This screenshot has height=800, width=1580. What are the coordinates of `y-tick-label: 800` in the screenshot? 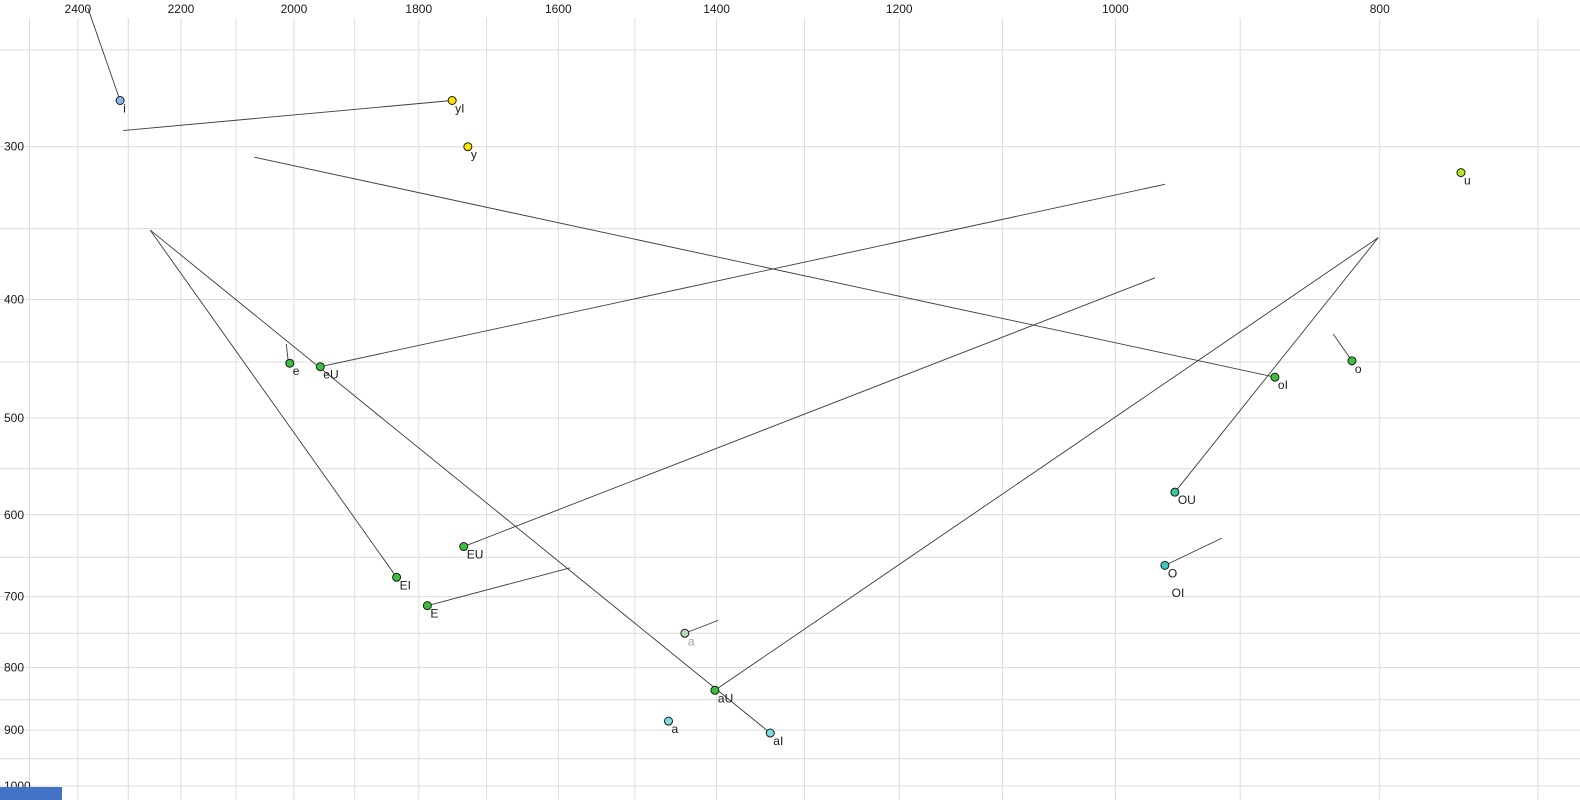 It's located at (14, 668).